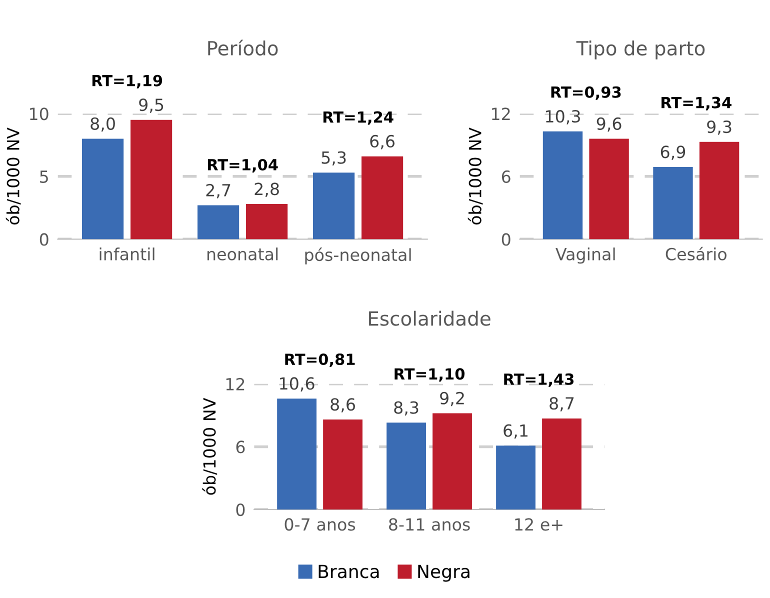  What do you see at coordinates (243, 165) in the screenshot?
I see `annotation: RT=1,04` at bounding box center [243, 165].